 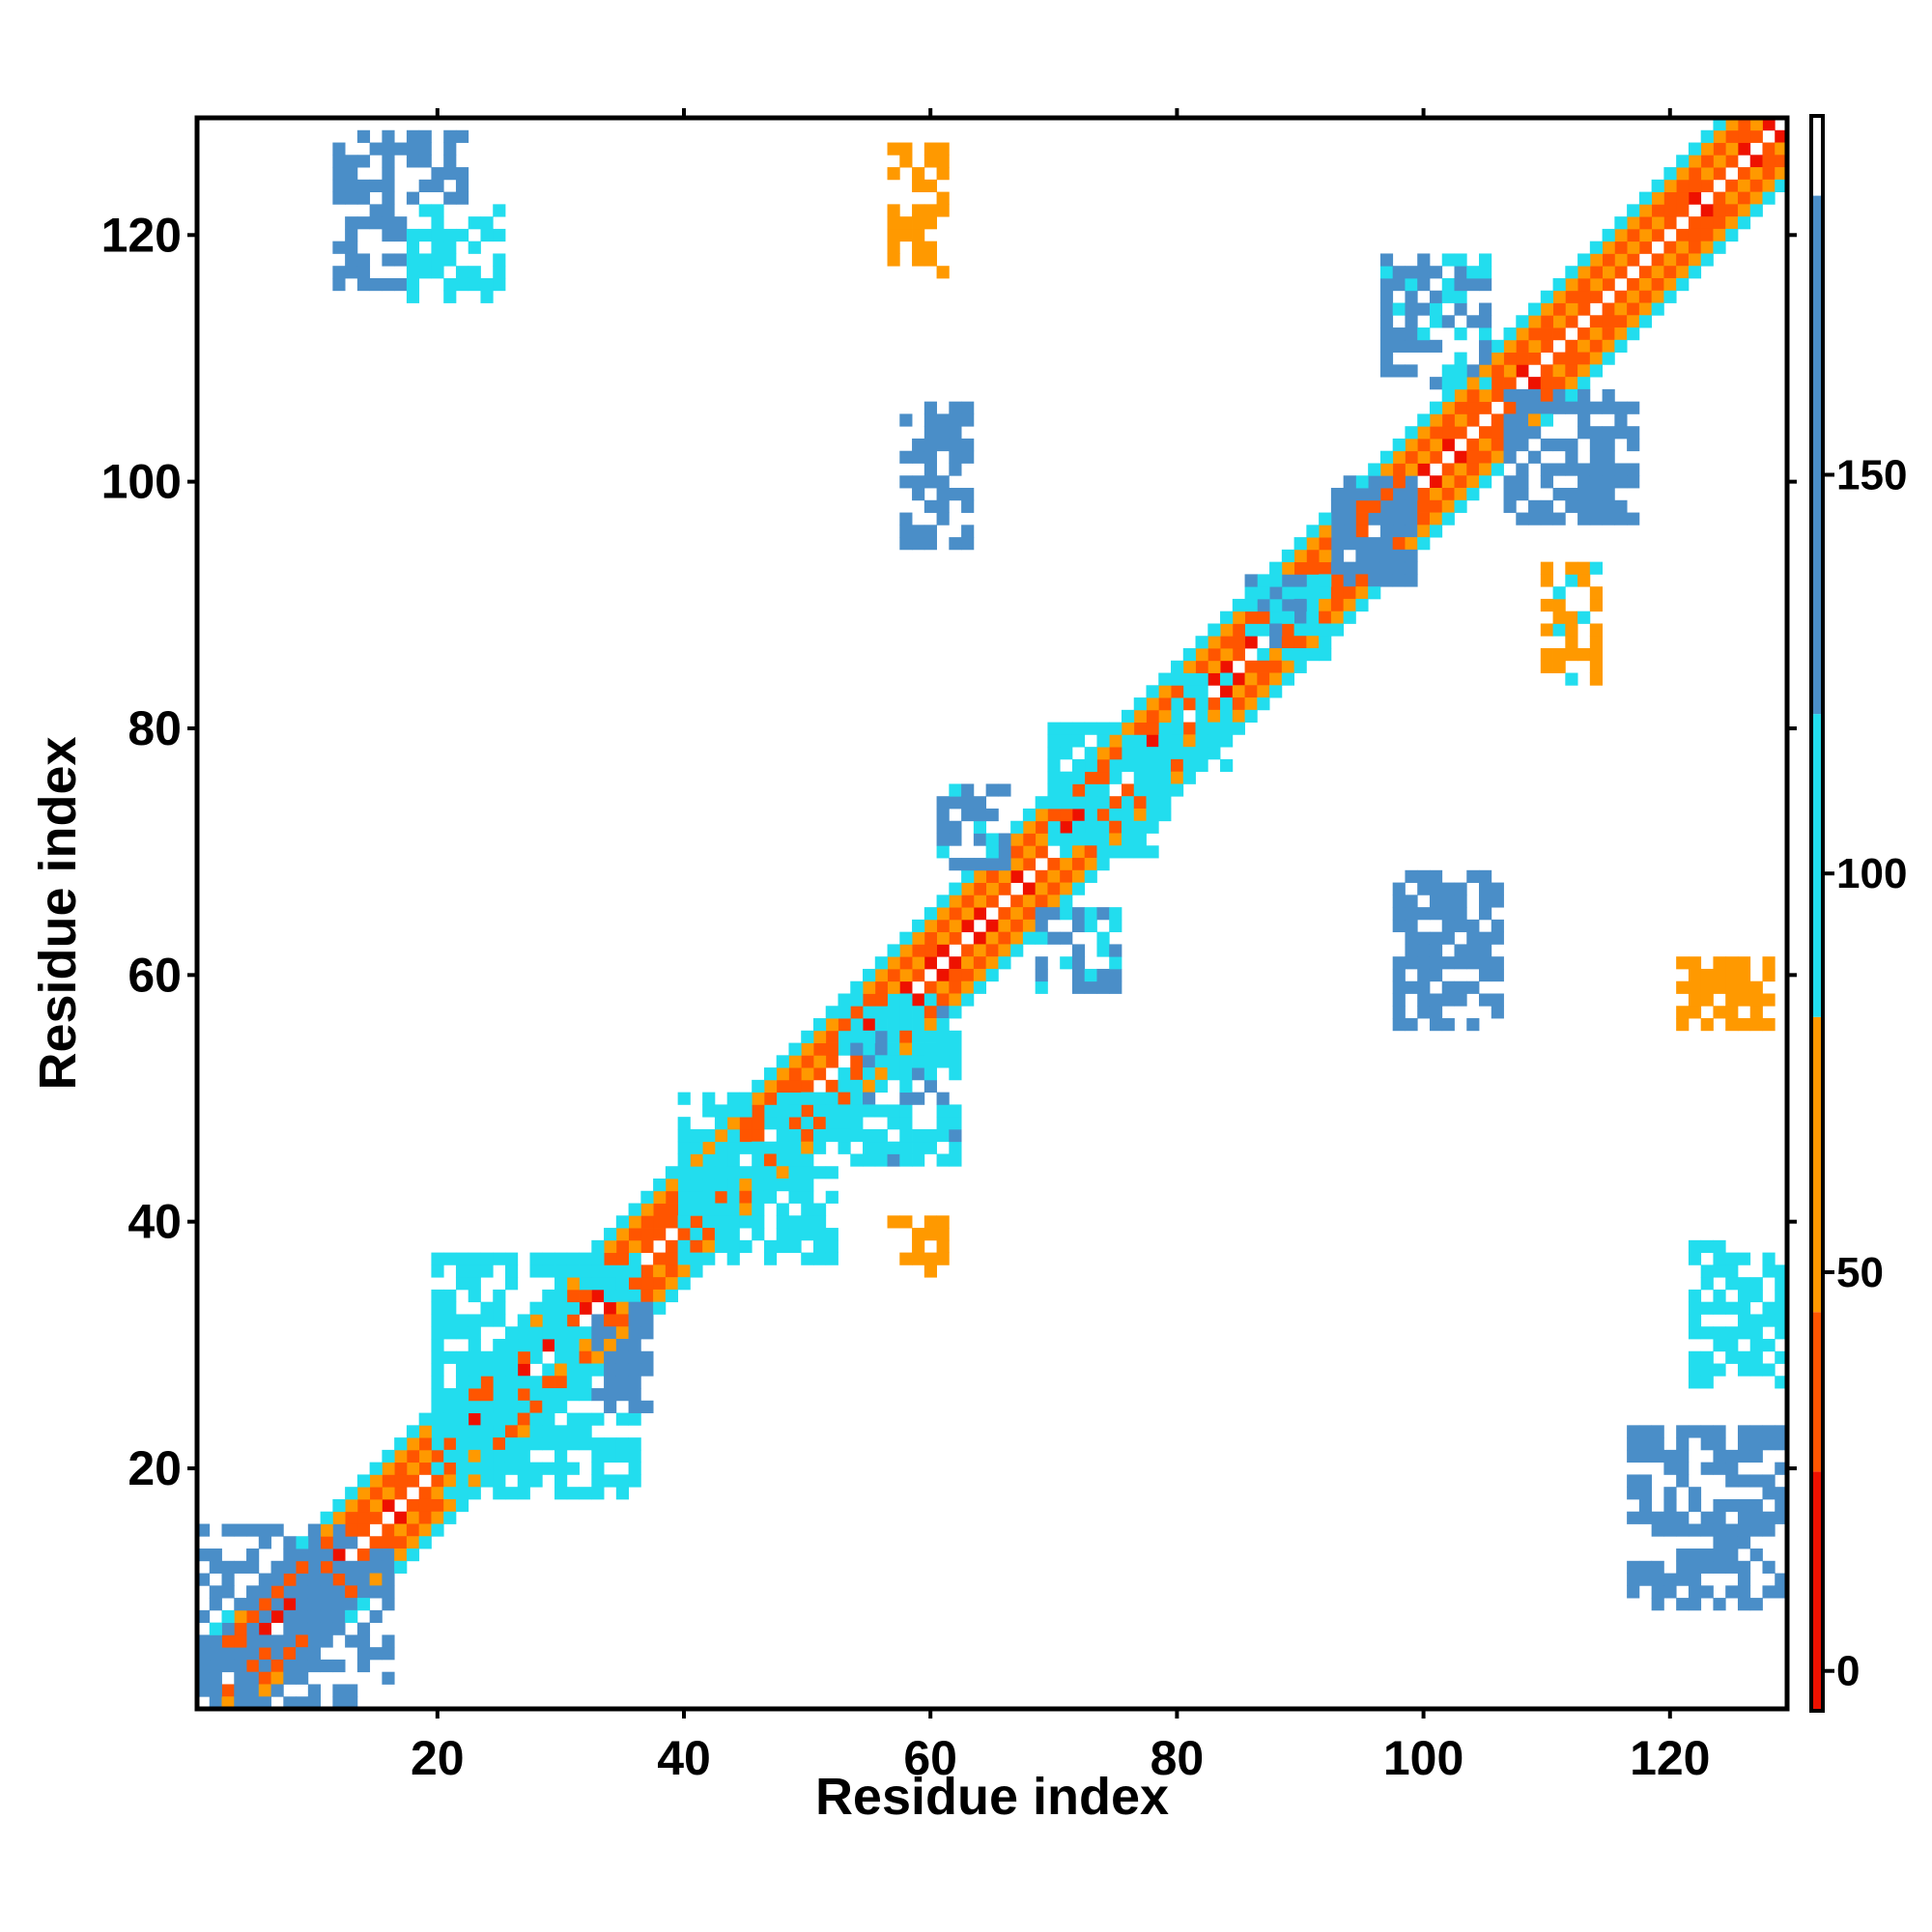 I want to click on colorbar-tick-label: 0, so click(x=1848, y=1671).